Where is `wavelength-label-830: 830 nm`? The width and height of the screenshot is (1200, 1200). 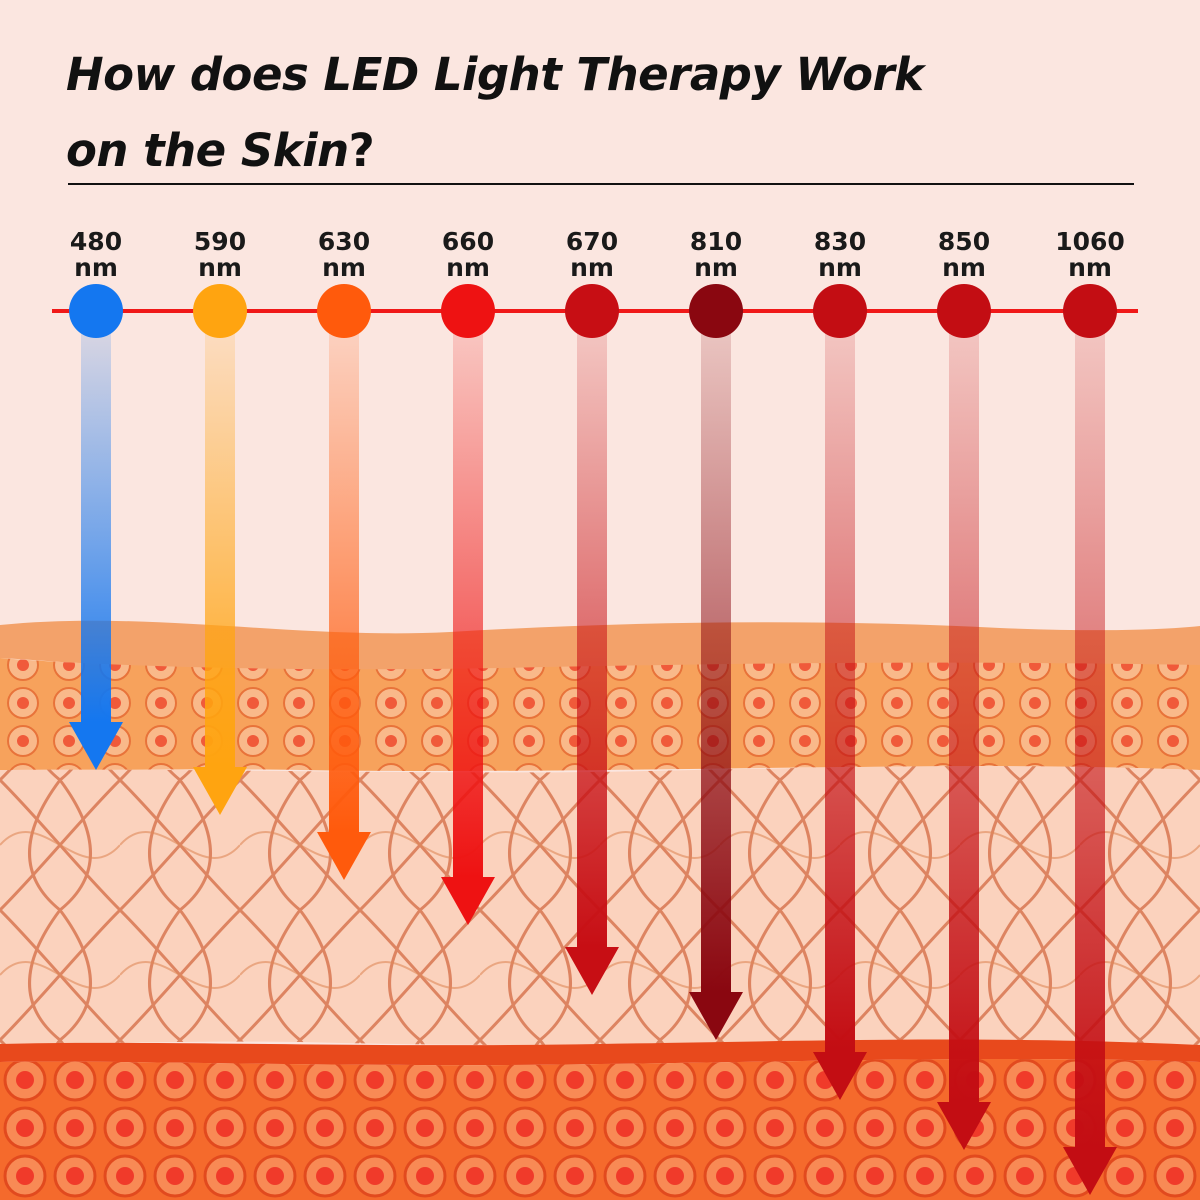
wavelength-label-830: 830 nm is located at coordinates (840, 255).